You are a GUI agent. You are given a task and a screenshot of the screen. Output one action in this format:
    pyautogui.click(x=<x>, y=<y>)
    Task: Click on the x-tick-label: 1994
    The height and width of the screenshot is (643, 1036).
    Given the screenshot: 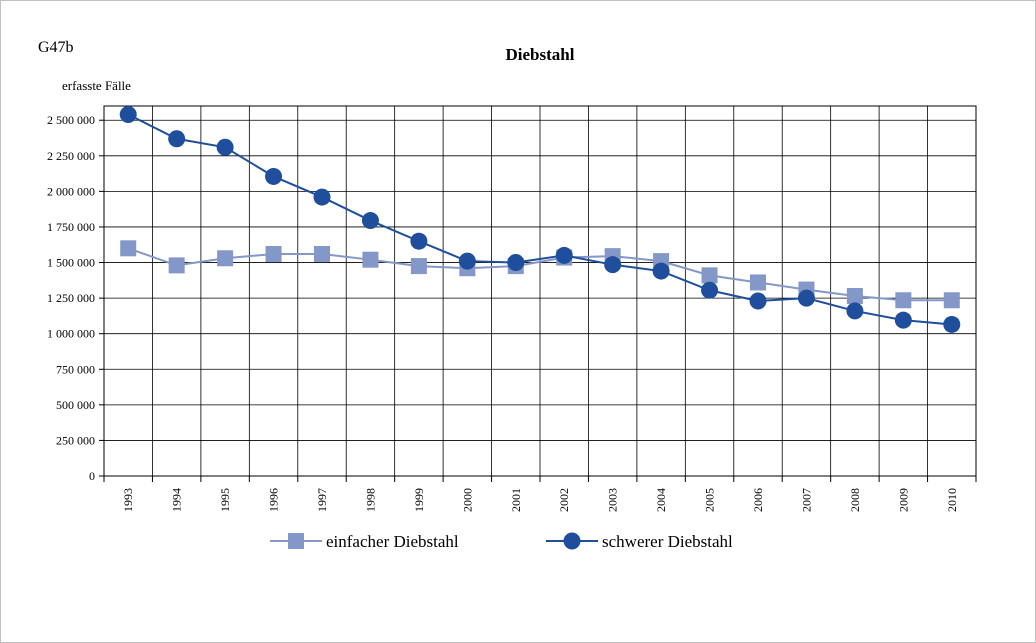 What is the action you would take?
    pyautogui.click(x=177, y=500)
    